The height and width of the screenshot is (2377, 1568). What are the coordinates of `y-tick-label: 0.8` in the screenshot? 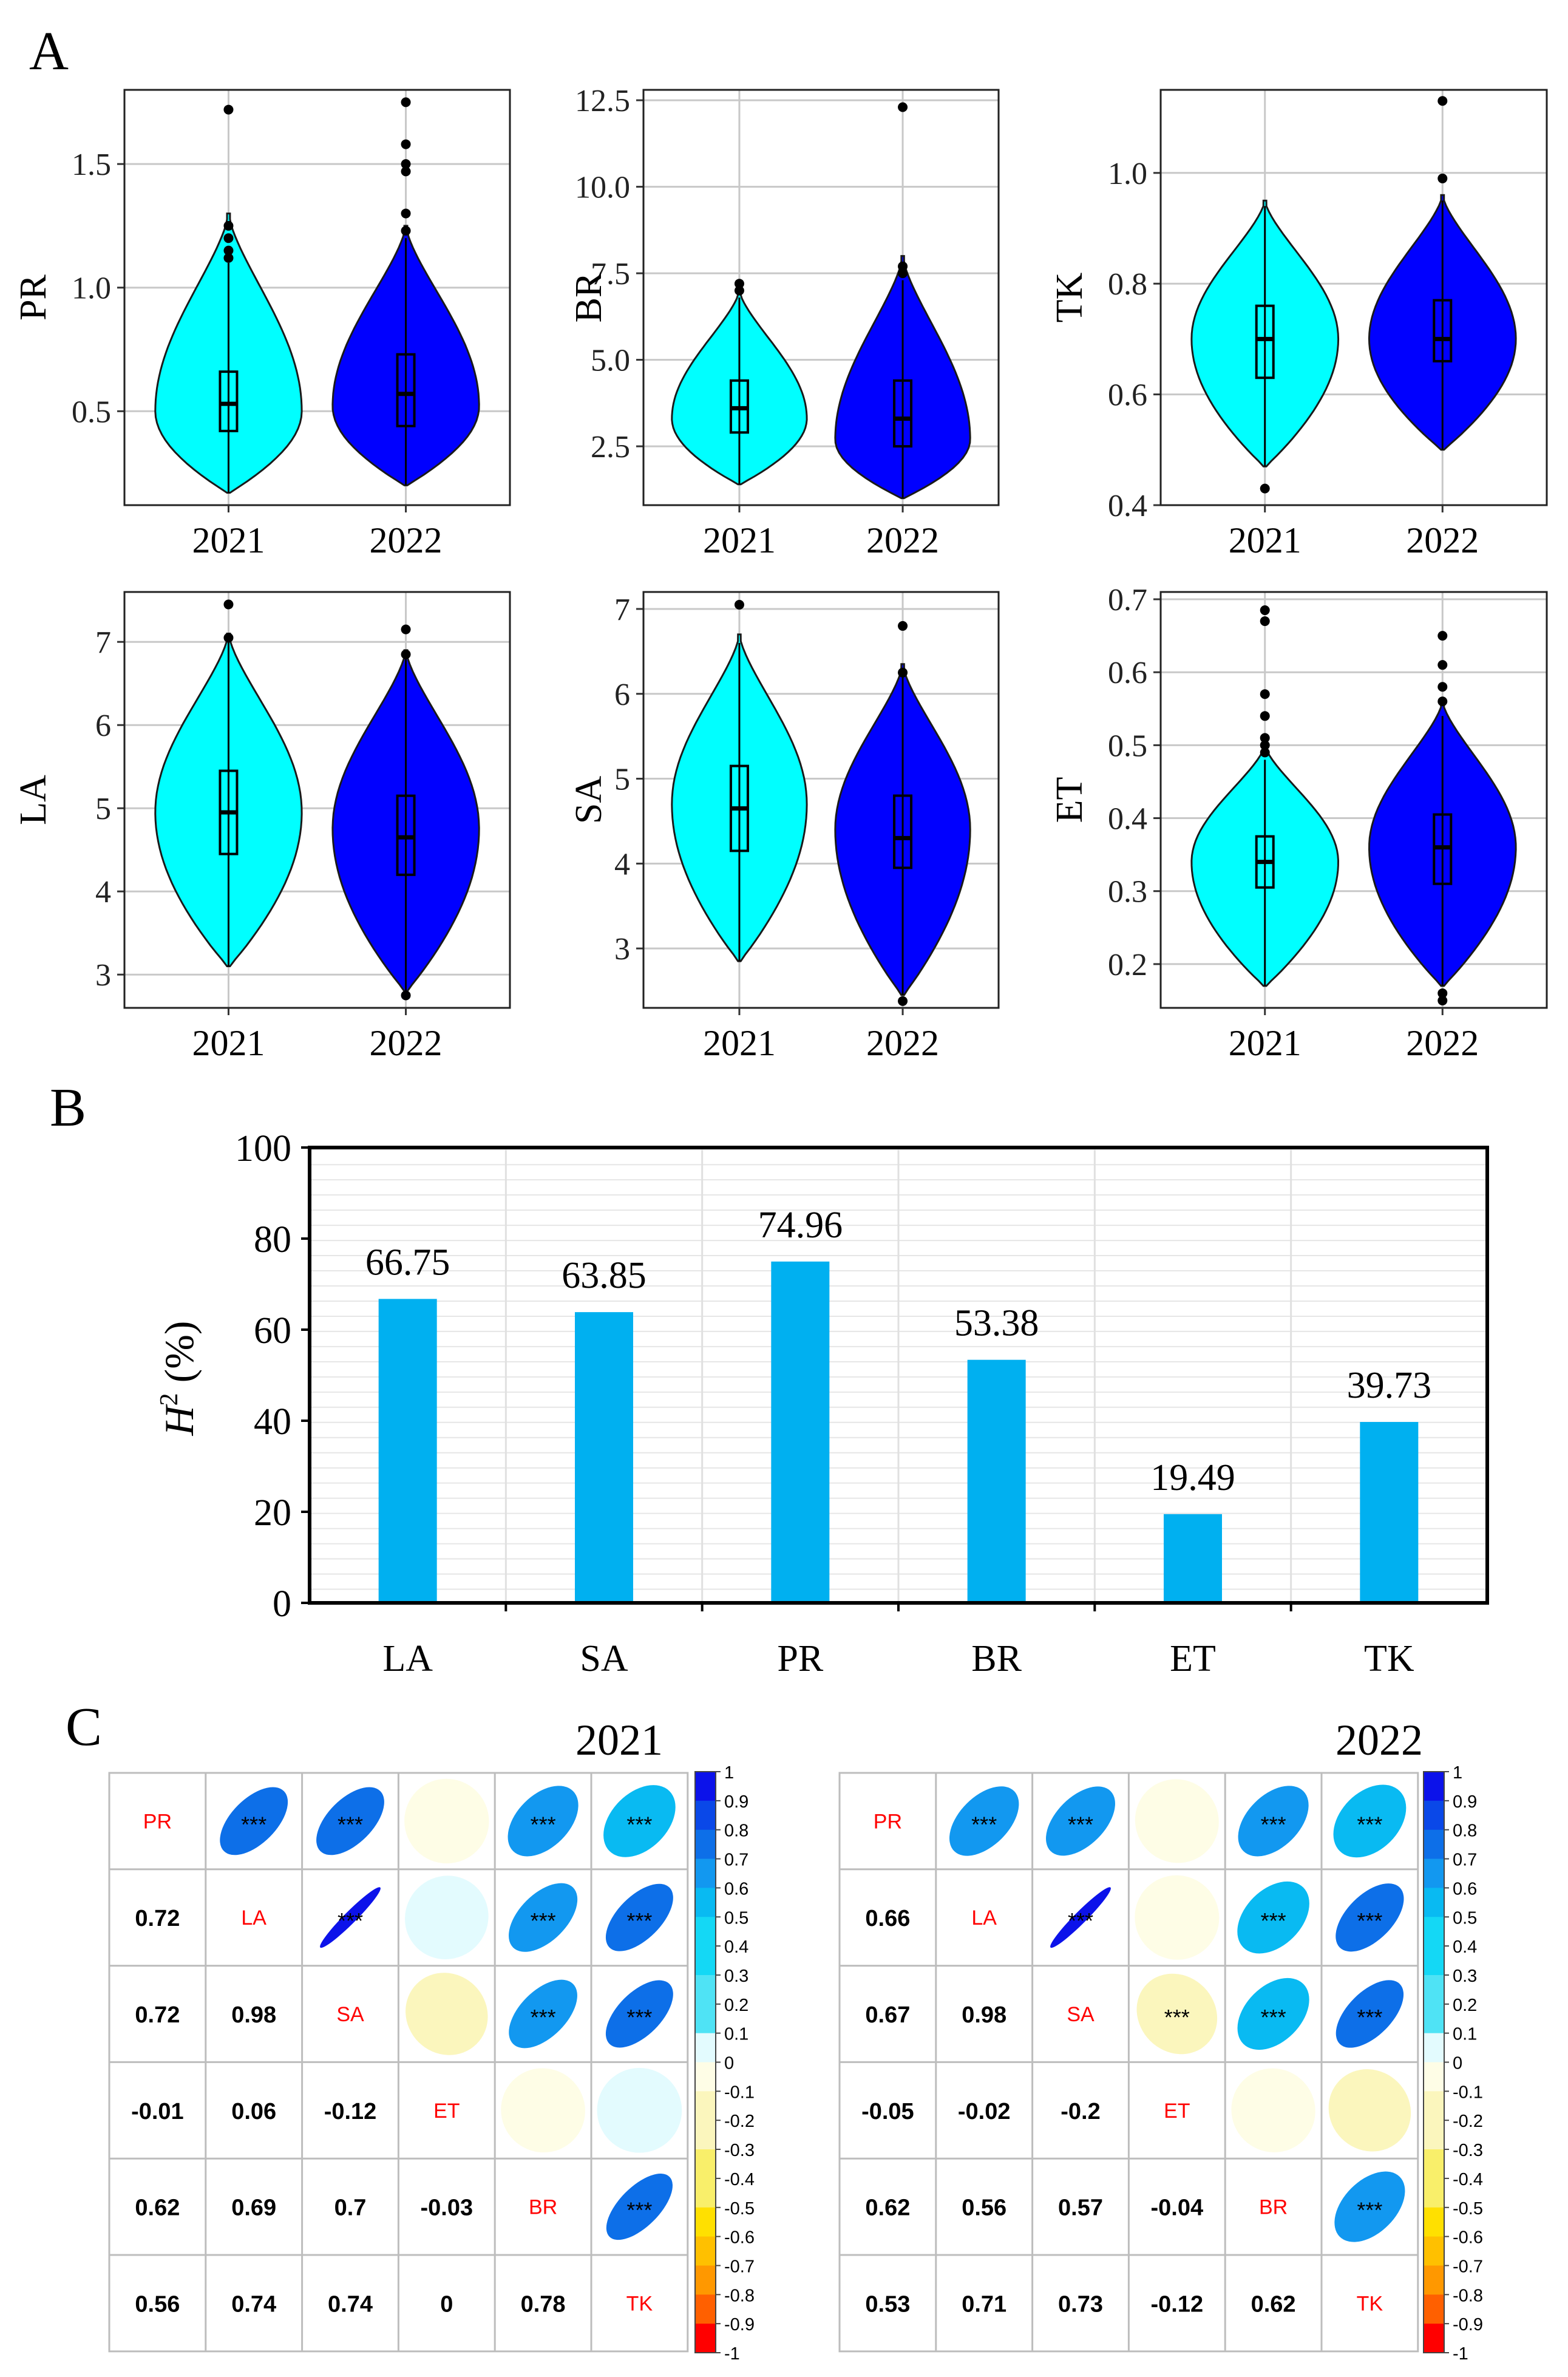 It's located at (1127, 285).